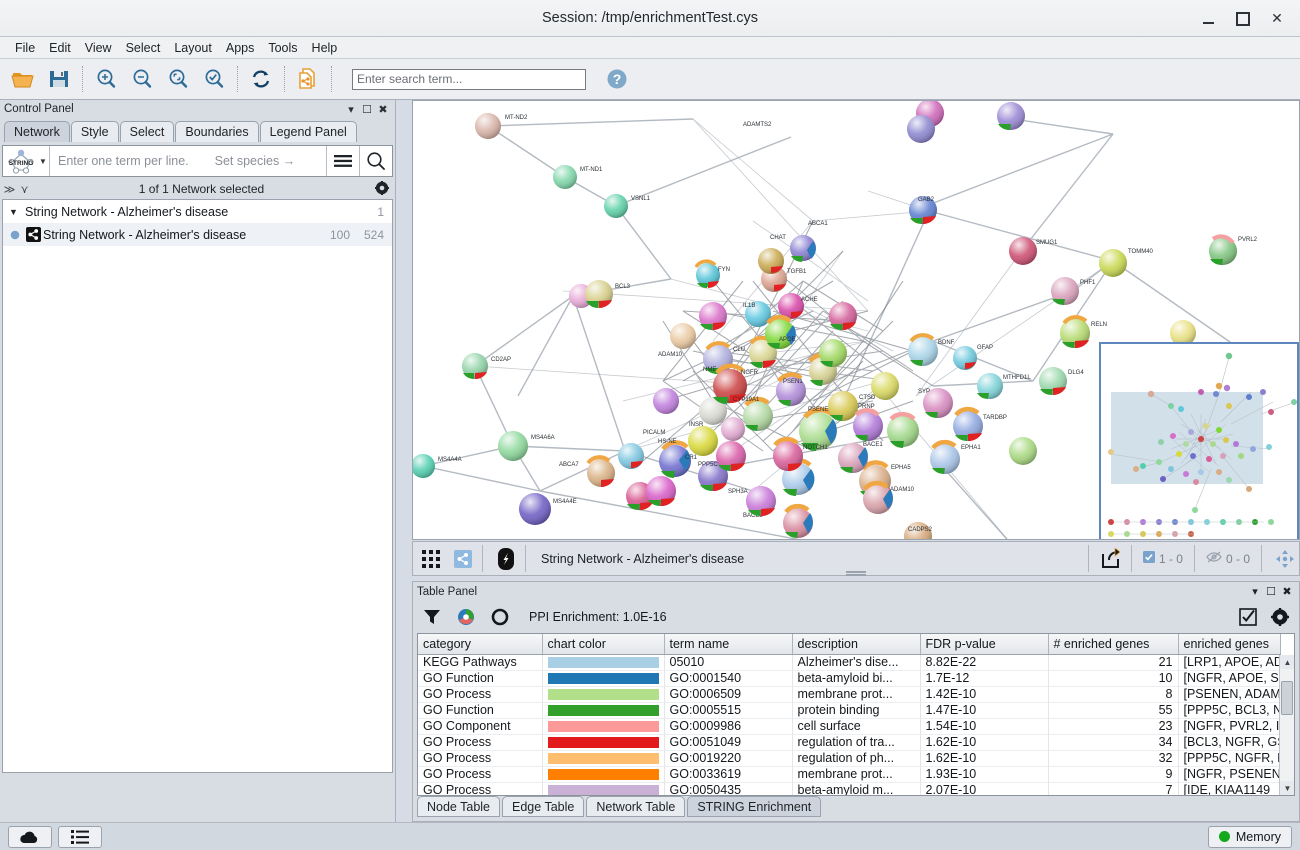  What do you see at coordinates (1287, 788) in the screenshot?
I see `scroll-down-arrow-icon: ▼` at bounding box center [1287, 788].